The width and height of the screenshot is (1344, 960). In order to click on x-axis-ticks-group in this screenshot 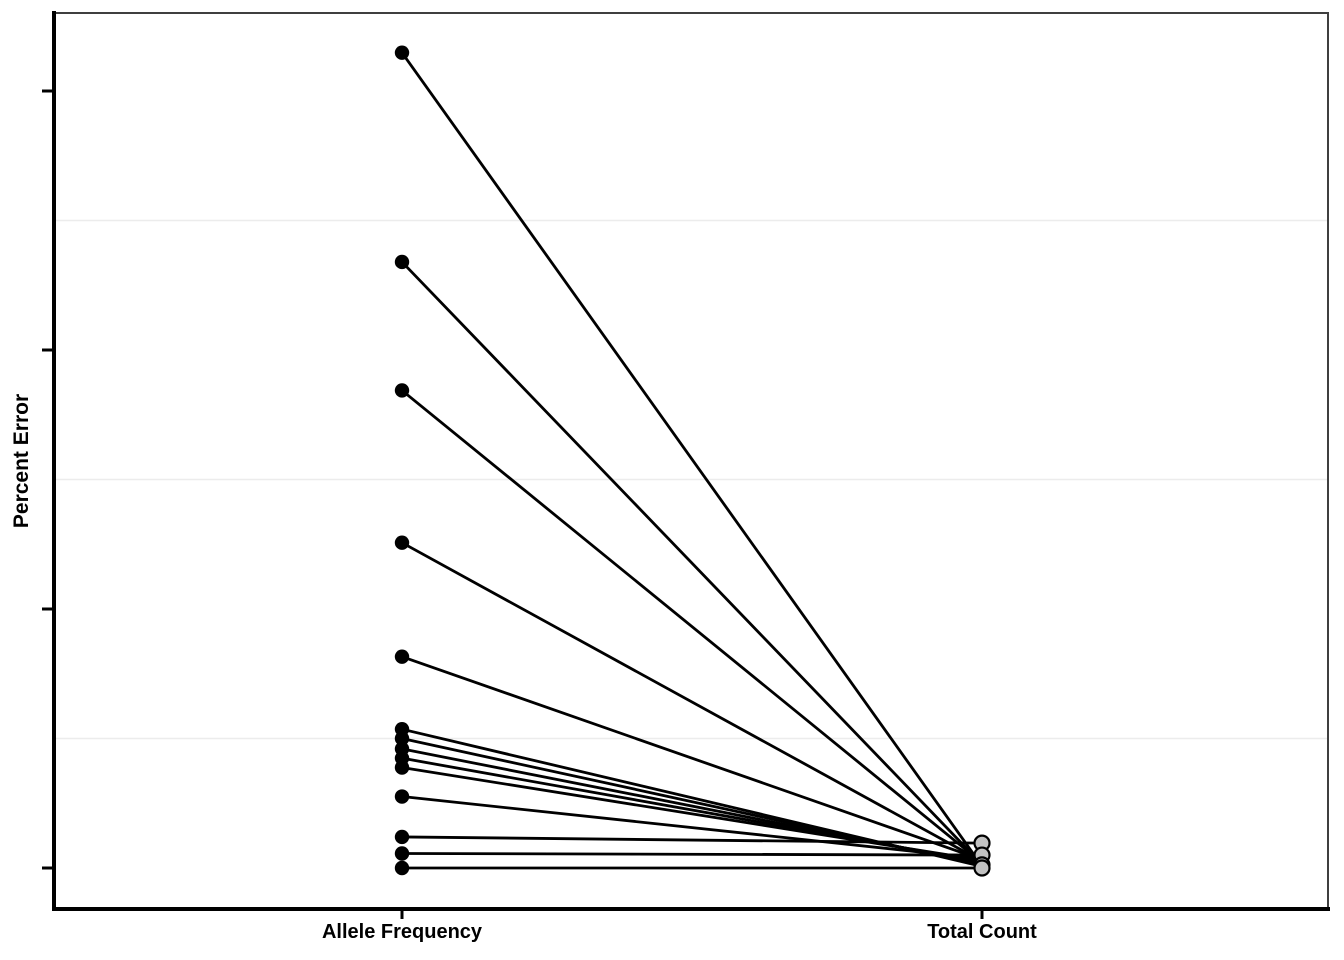, I will do `click(692, 914)`.